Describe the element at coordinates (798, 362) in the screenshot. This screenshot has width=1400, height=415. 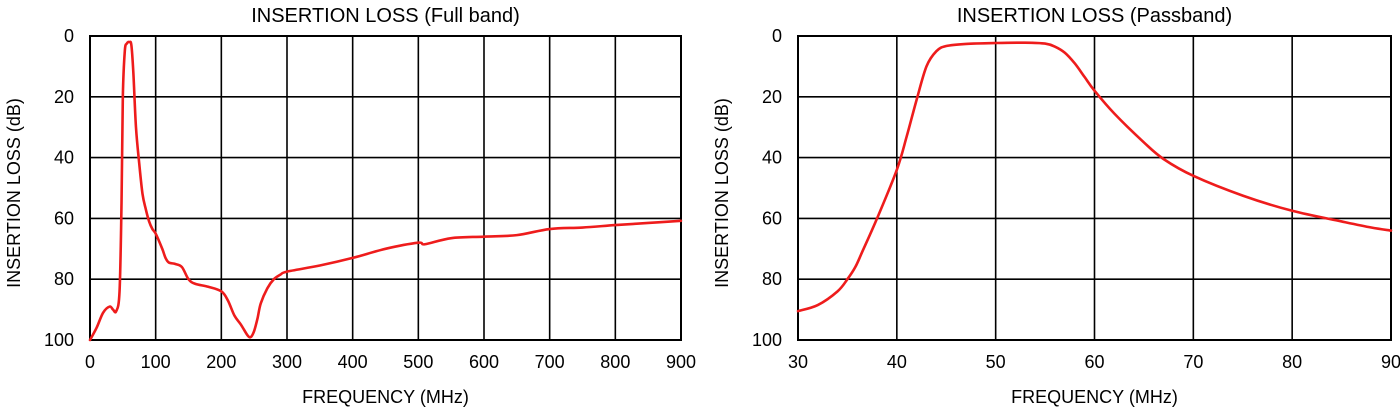
I see `x-tick-label: 30` at that location.